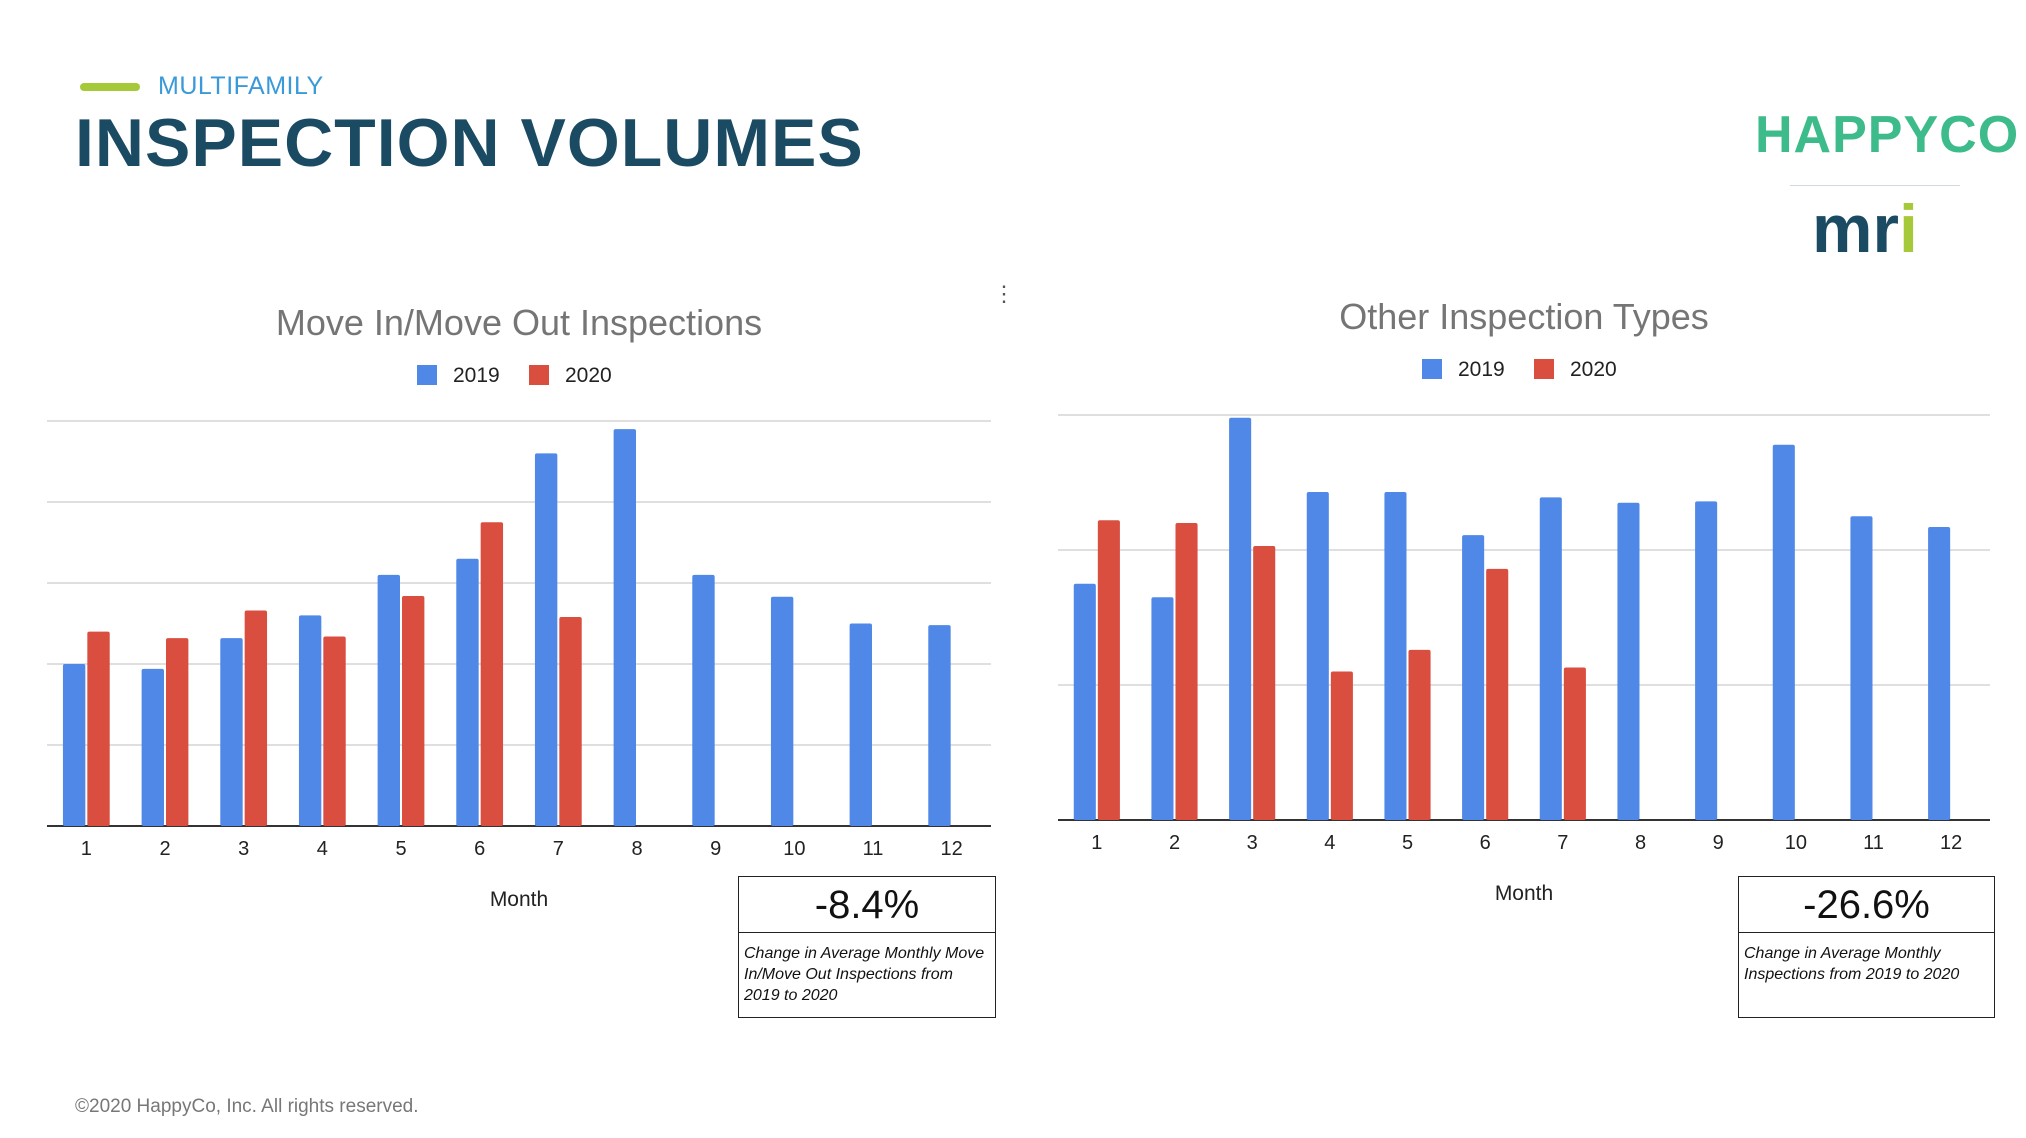  I want to click on mri-logo-text: mr, so click(1855, 229).